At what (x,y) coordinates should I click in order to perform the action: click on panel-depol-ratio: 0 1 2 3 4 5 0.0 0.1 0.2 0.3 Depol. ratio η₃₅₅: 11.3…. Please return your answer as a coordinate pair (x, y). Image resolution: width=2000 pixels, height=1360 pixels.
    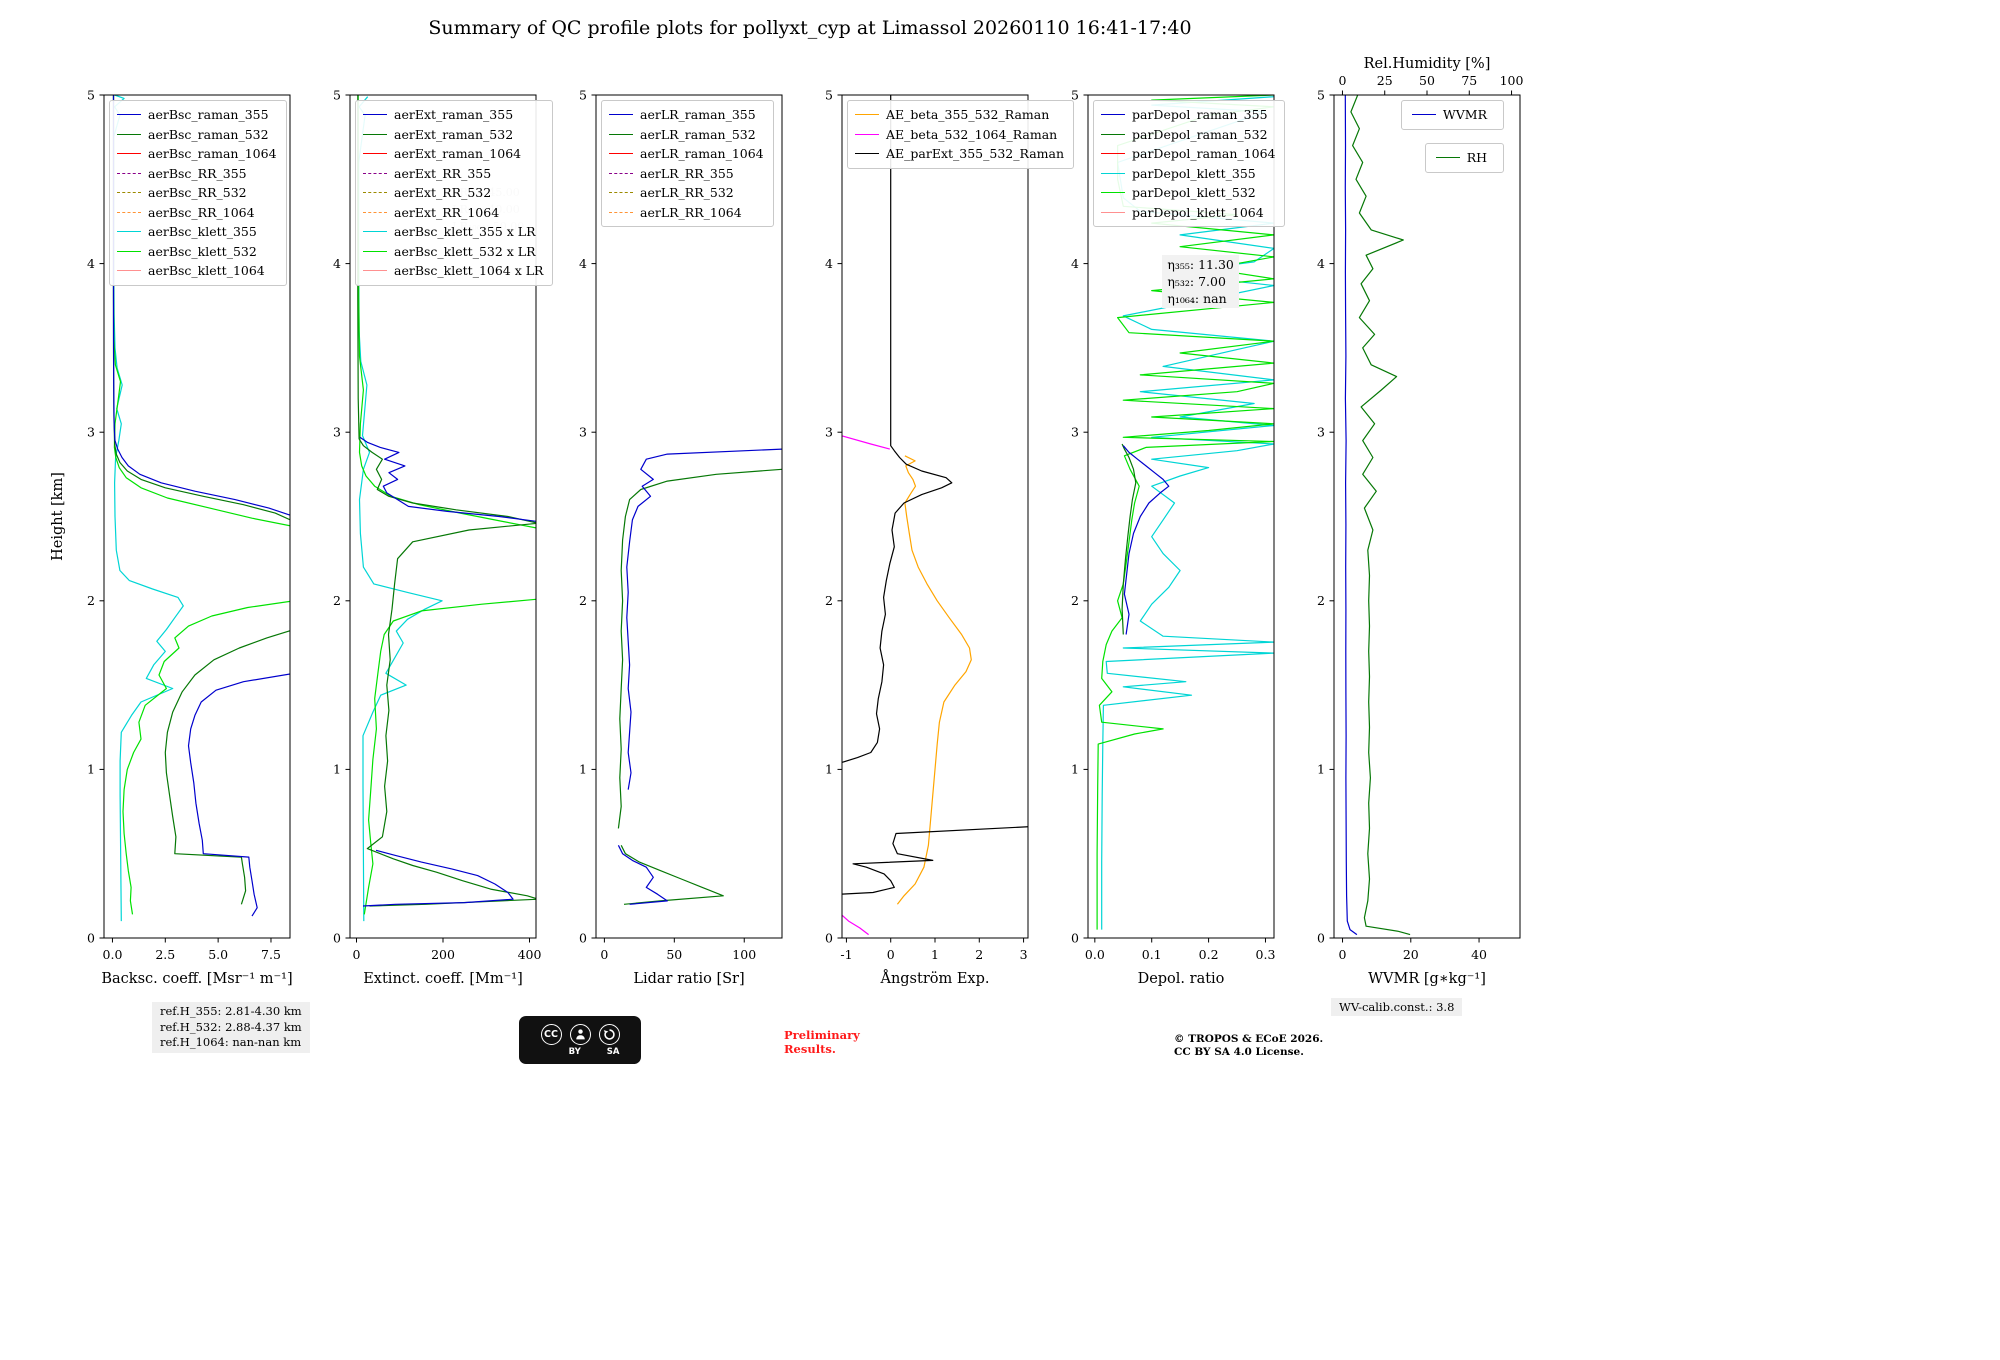
    Looking at the image, I should click on (1181, 511).